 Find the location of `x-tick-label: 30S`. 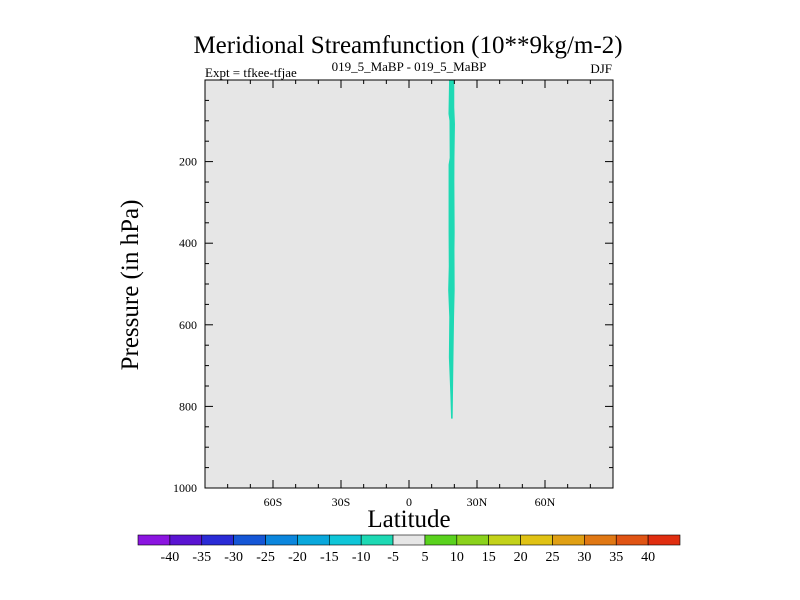

x-tick-label: 30S is located at coordinates (341, 502).